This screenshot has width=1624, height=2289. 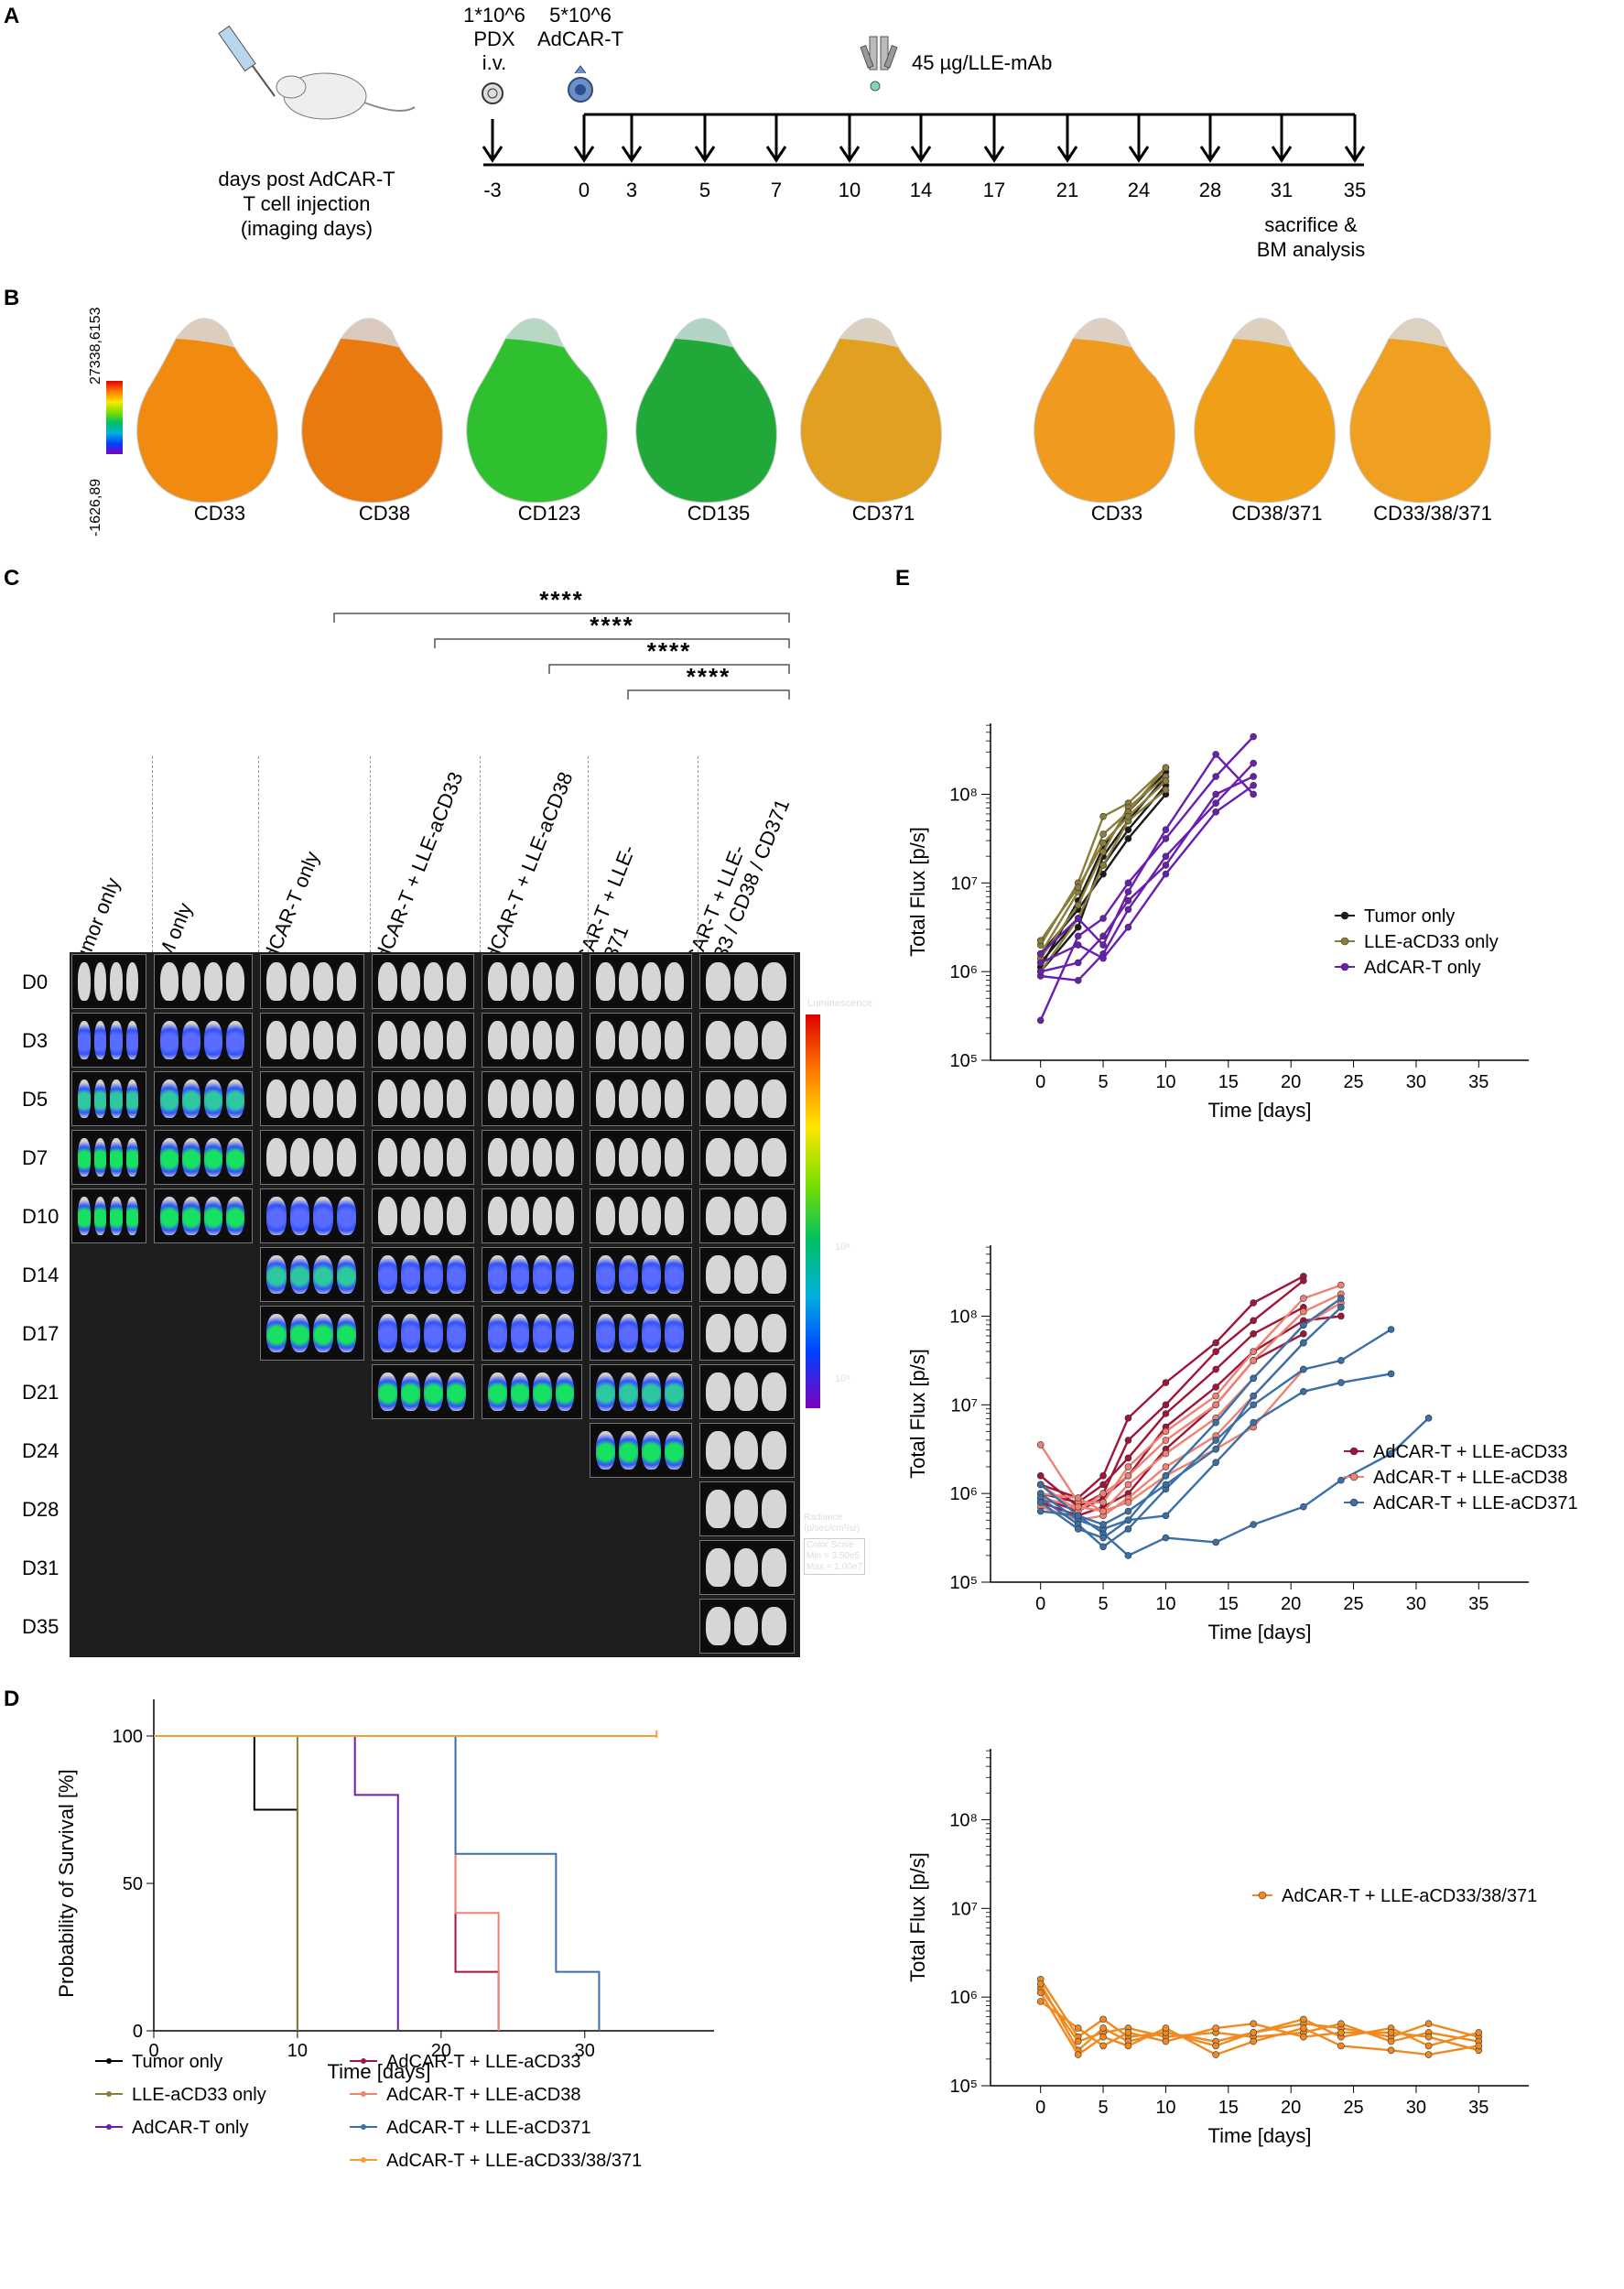 I want to click on x-tick-label: 5, so click(x=1104, y=1604).